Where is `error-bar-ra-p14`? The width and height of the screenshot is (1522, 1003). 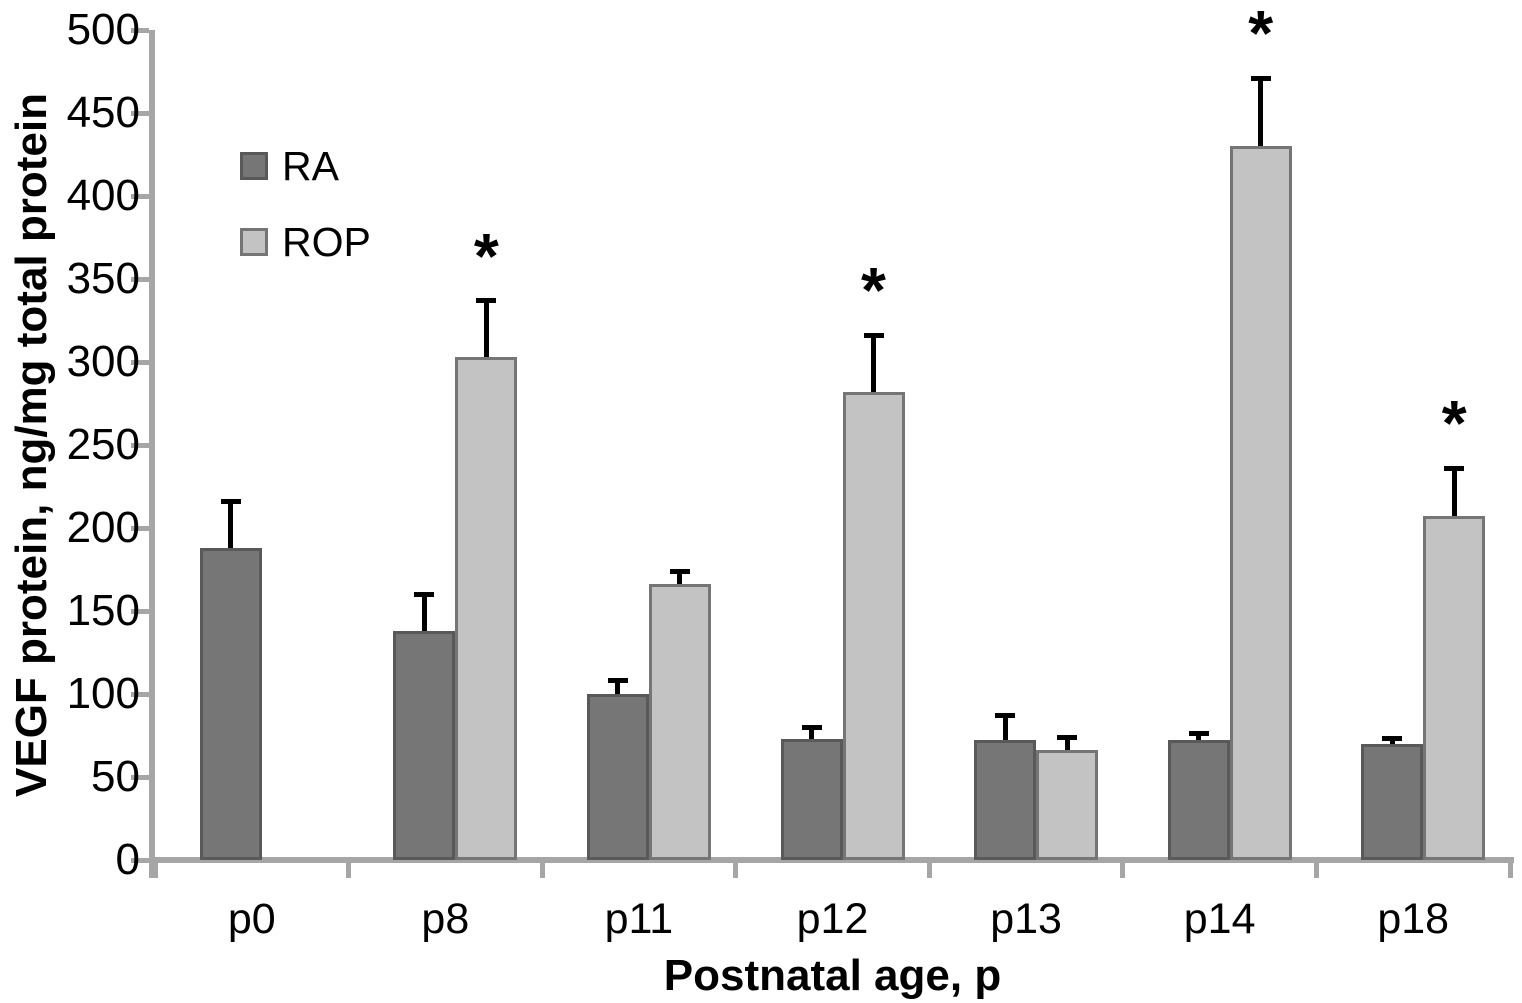 error-bar-ra-p14 is located at coordinates (1199, 737).